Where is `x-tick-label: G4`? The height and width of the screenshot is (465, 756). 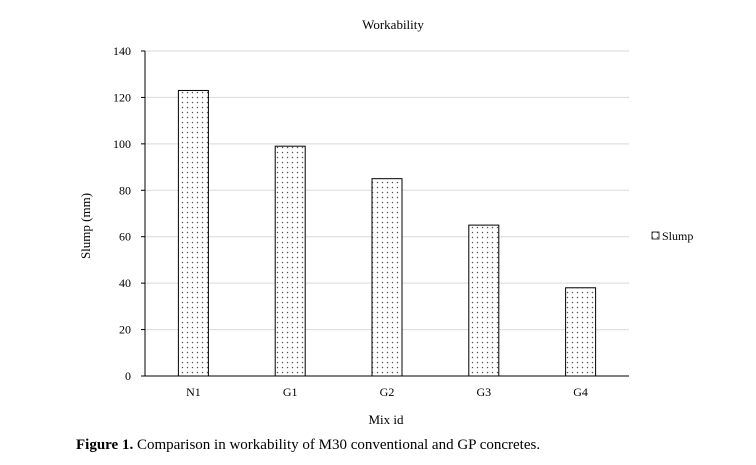
x-tick-label: G4 is located at coordinates (580, 392).